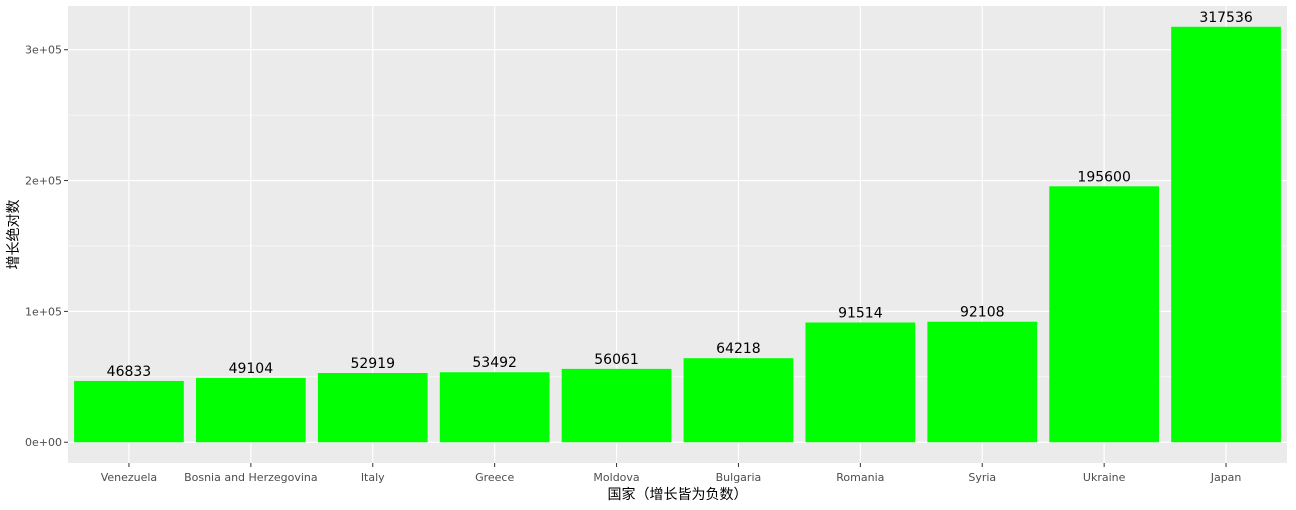 This screenshot has height=510, width=1296. Describe the element at coordinates (494, 363) in the screenshot. I see `data-label: 53492` at that location.